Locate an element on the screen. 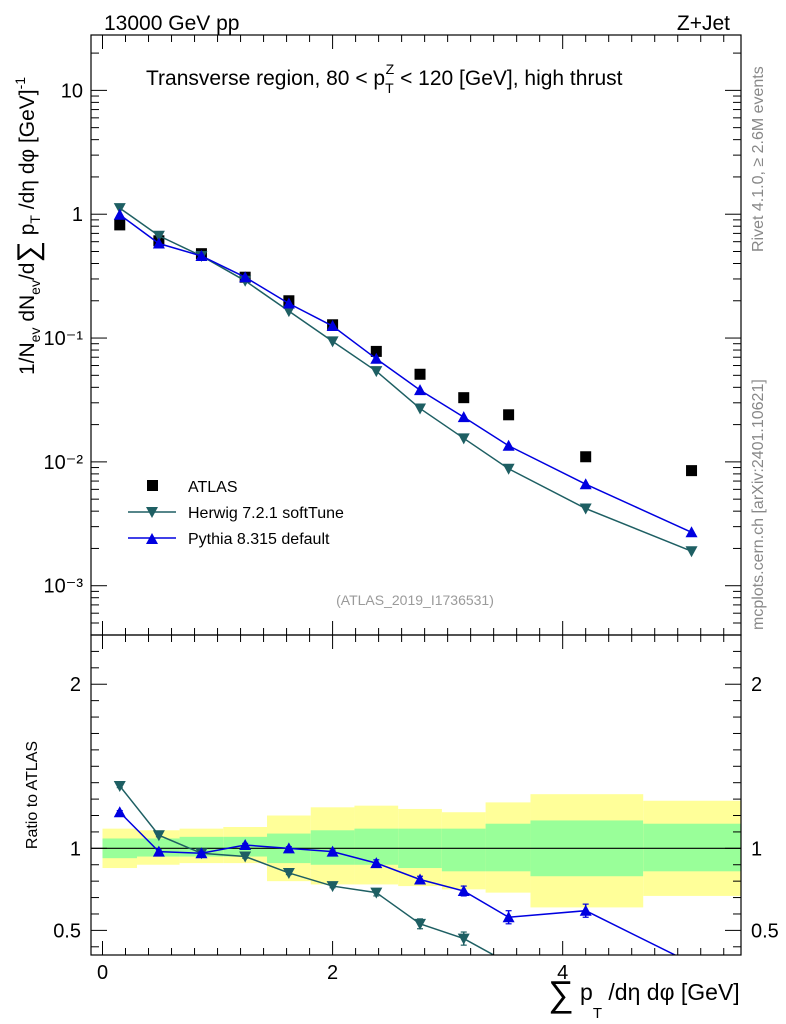 This screenshot has width=786, height=1024. legend-herwig-label: Herwig 7.2.1 softTune is located at coordinates (266, 513).